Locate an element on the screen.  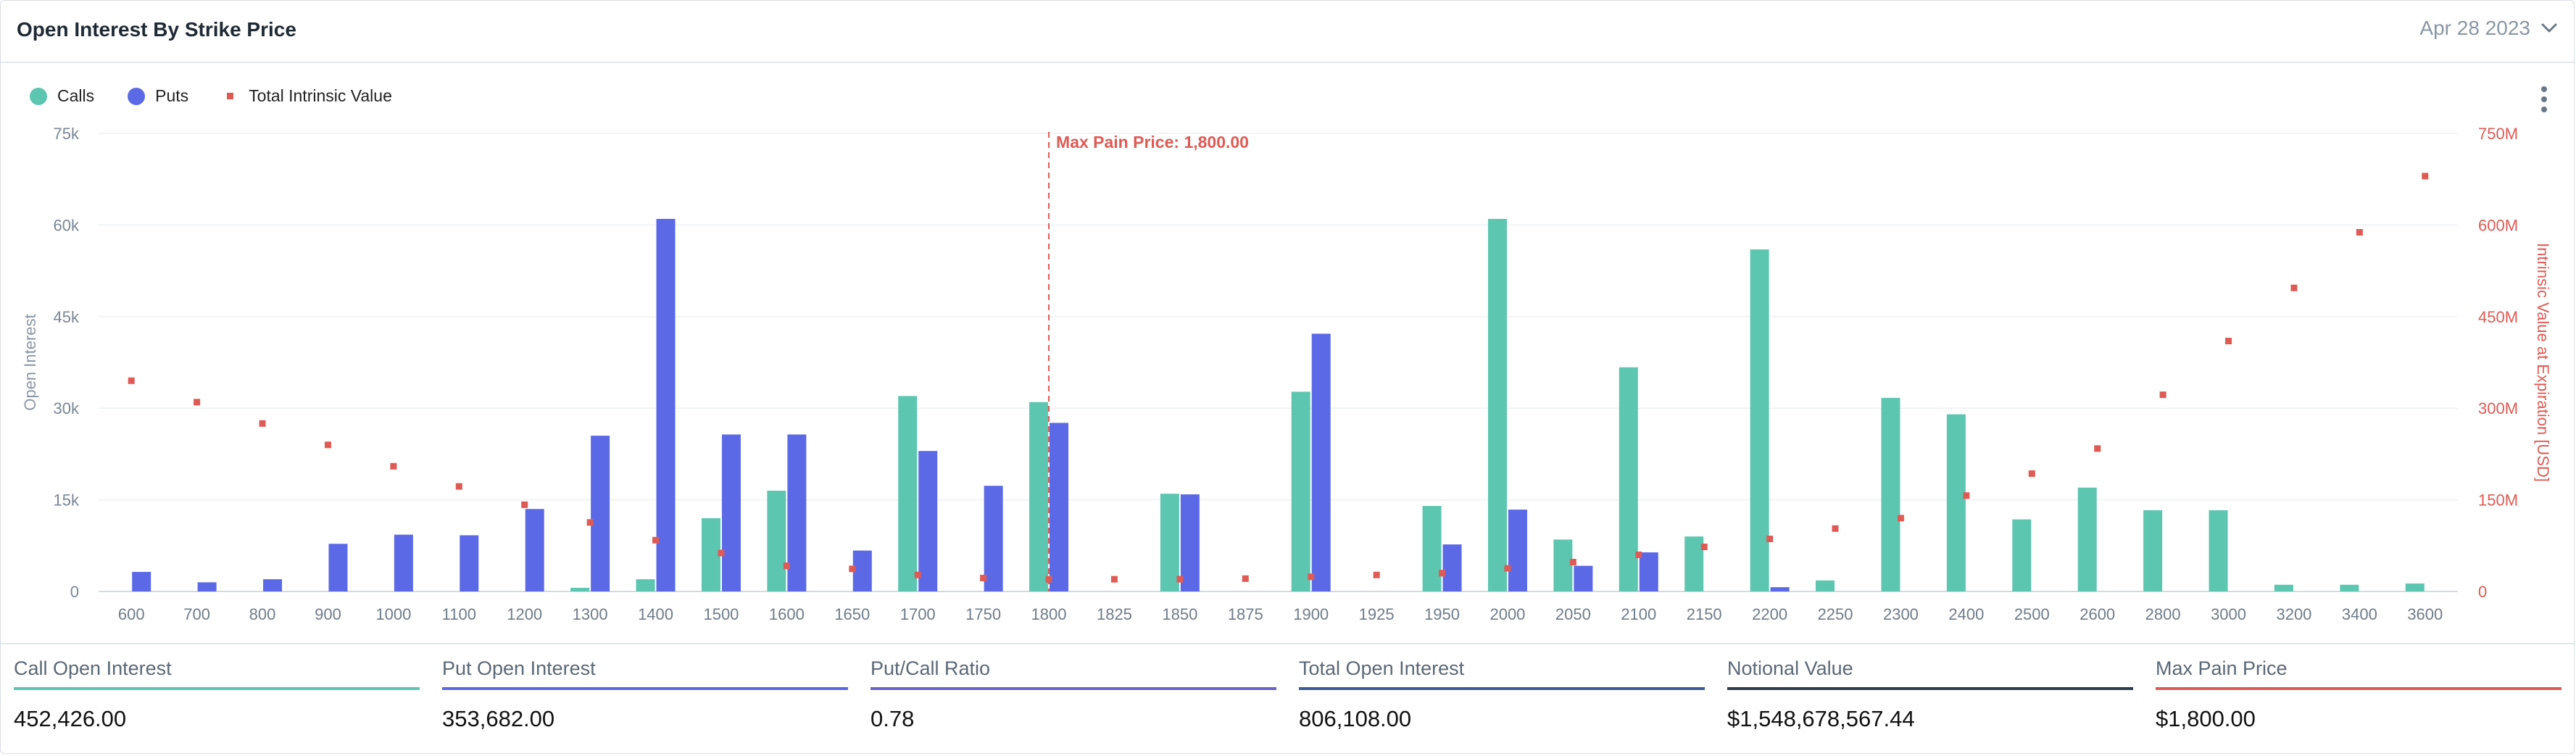
x-tick-label: 2600 is located at coordinates (2097, 614).